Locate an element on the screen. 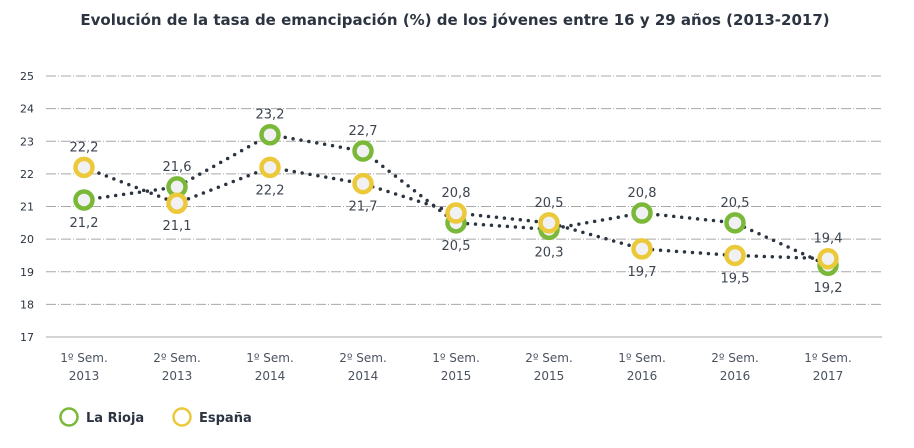 This screenshot has height=448, width=914. data-label: 23,2 is located at coordinates (270, 115).